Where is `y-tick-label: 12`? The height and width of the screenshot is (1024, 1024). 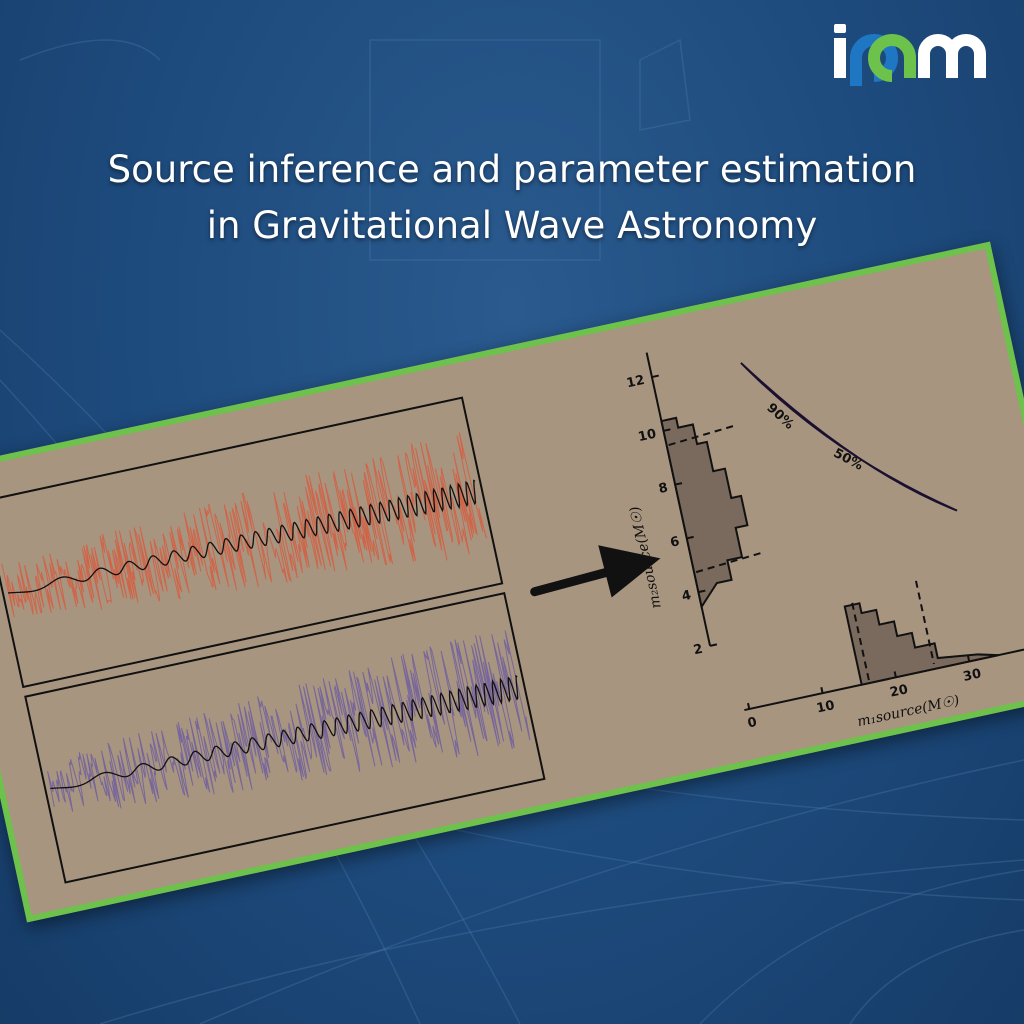
y-tick-label: 12 is located at coordinates (635, 382).